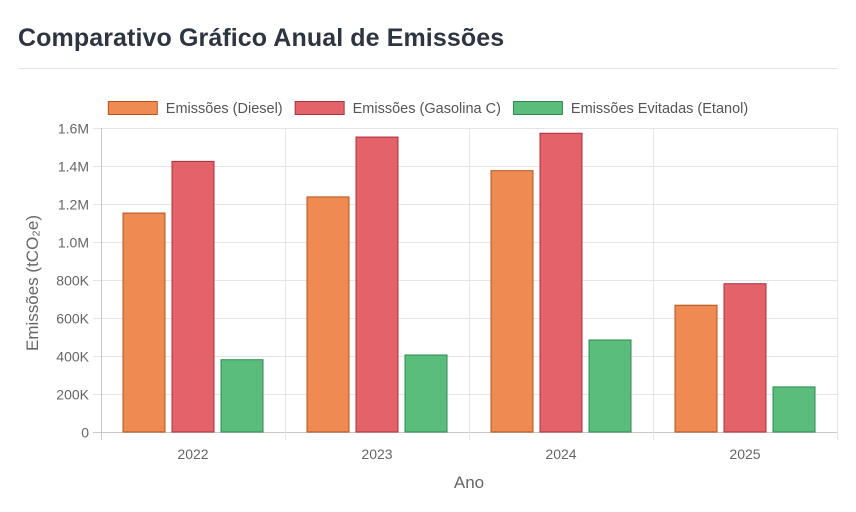 The width and height of the screenshot is (856, 512). Describe the element at coordinates (193, 296) in the screenshot. I see `bar-2022-gasolina` at that location.